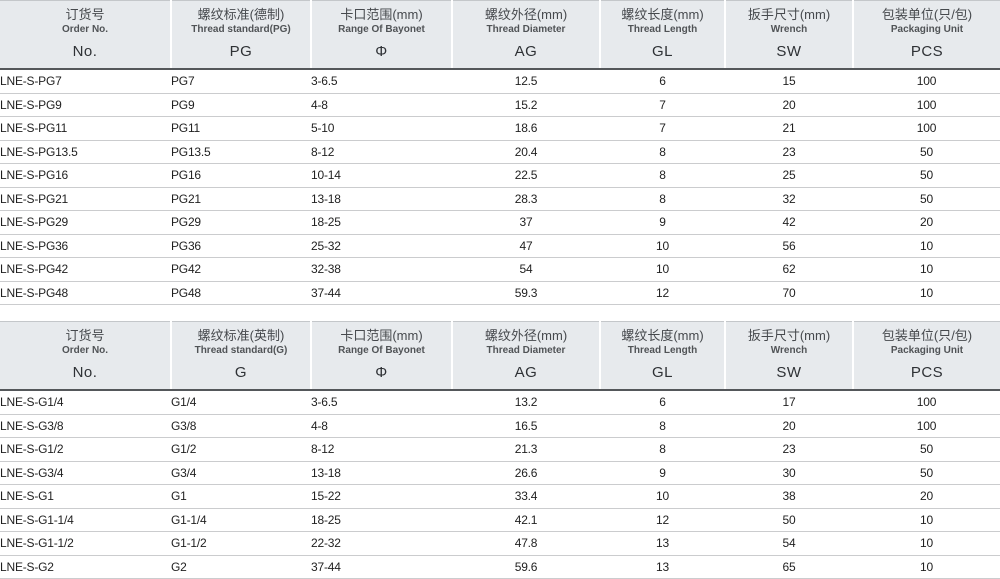  Describe the element at coordinates (241, 335) in the screenshot. I see `header-label-zh: 螺纹标准(英制)` at that location.